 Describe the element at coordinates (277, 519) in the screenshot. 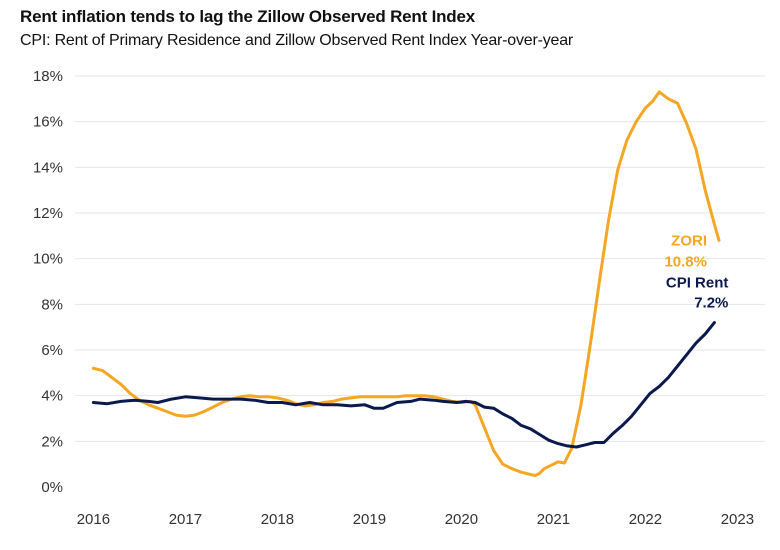

I see `x-tick-label: 2018` at that location.